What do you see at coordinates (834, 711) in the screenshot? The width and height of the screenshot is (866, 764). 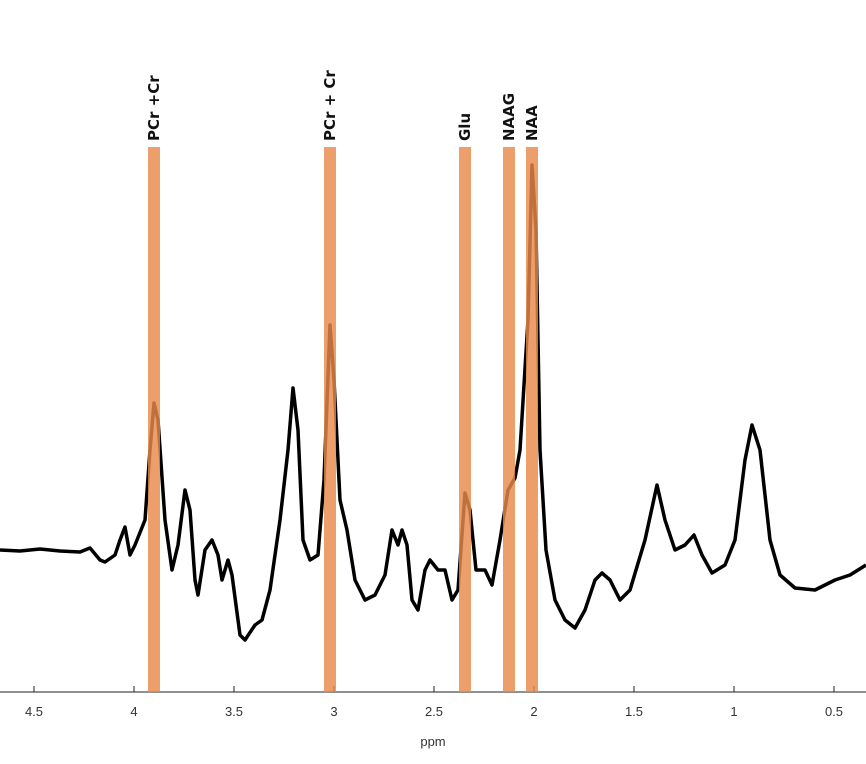 I see `x-tick-label: 0.5` at bounding box center [834, 711].